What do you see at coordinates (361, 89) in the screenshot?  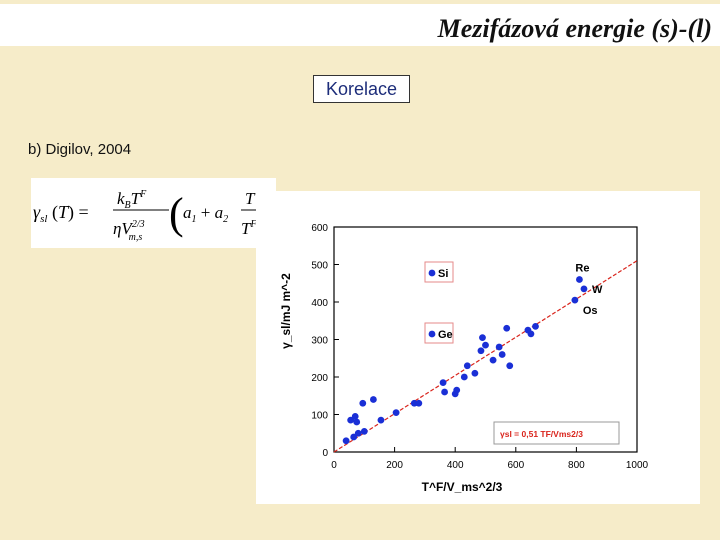 I see `korelace-label: Korelace` at bounding box center [361, 89].